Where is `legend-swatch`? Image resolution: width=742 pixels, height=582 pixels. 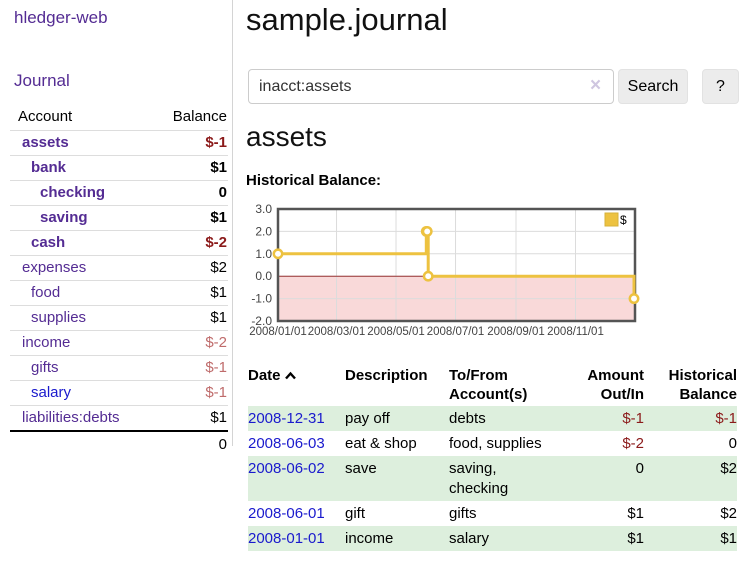
legend-swatch is located at coordinates (611, 219).